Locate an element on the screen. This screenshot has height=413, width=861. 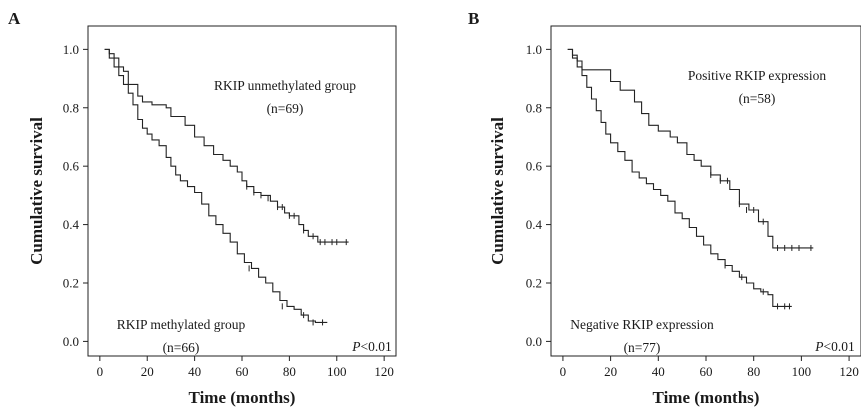
group-label-lower: RKIP methylated group is located at coordinates (181, 324).